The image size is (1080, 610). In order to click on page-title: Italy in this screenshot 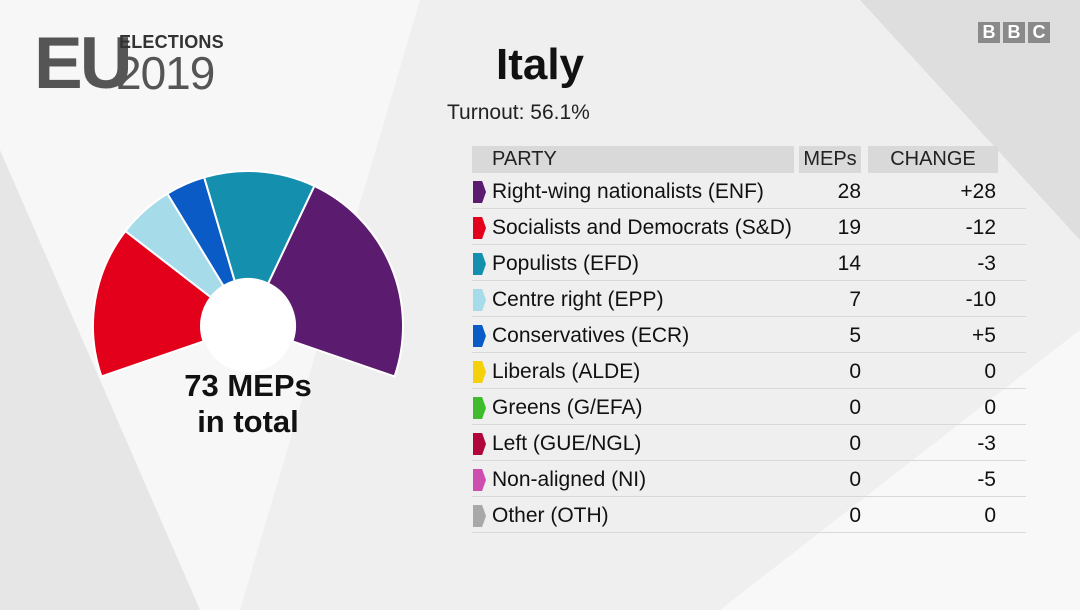, I will do `click(540, 64)`.